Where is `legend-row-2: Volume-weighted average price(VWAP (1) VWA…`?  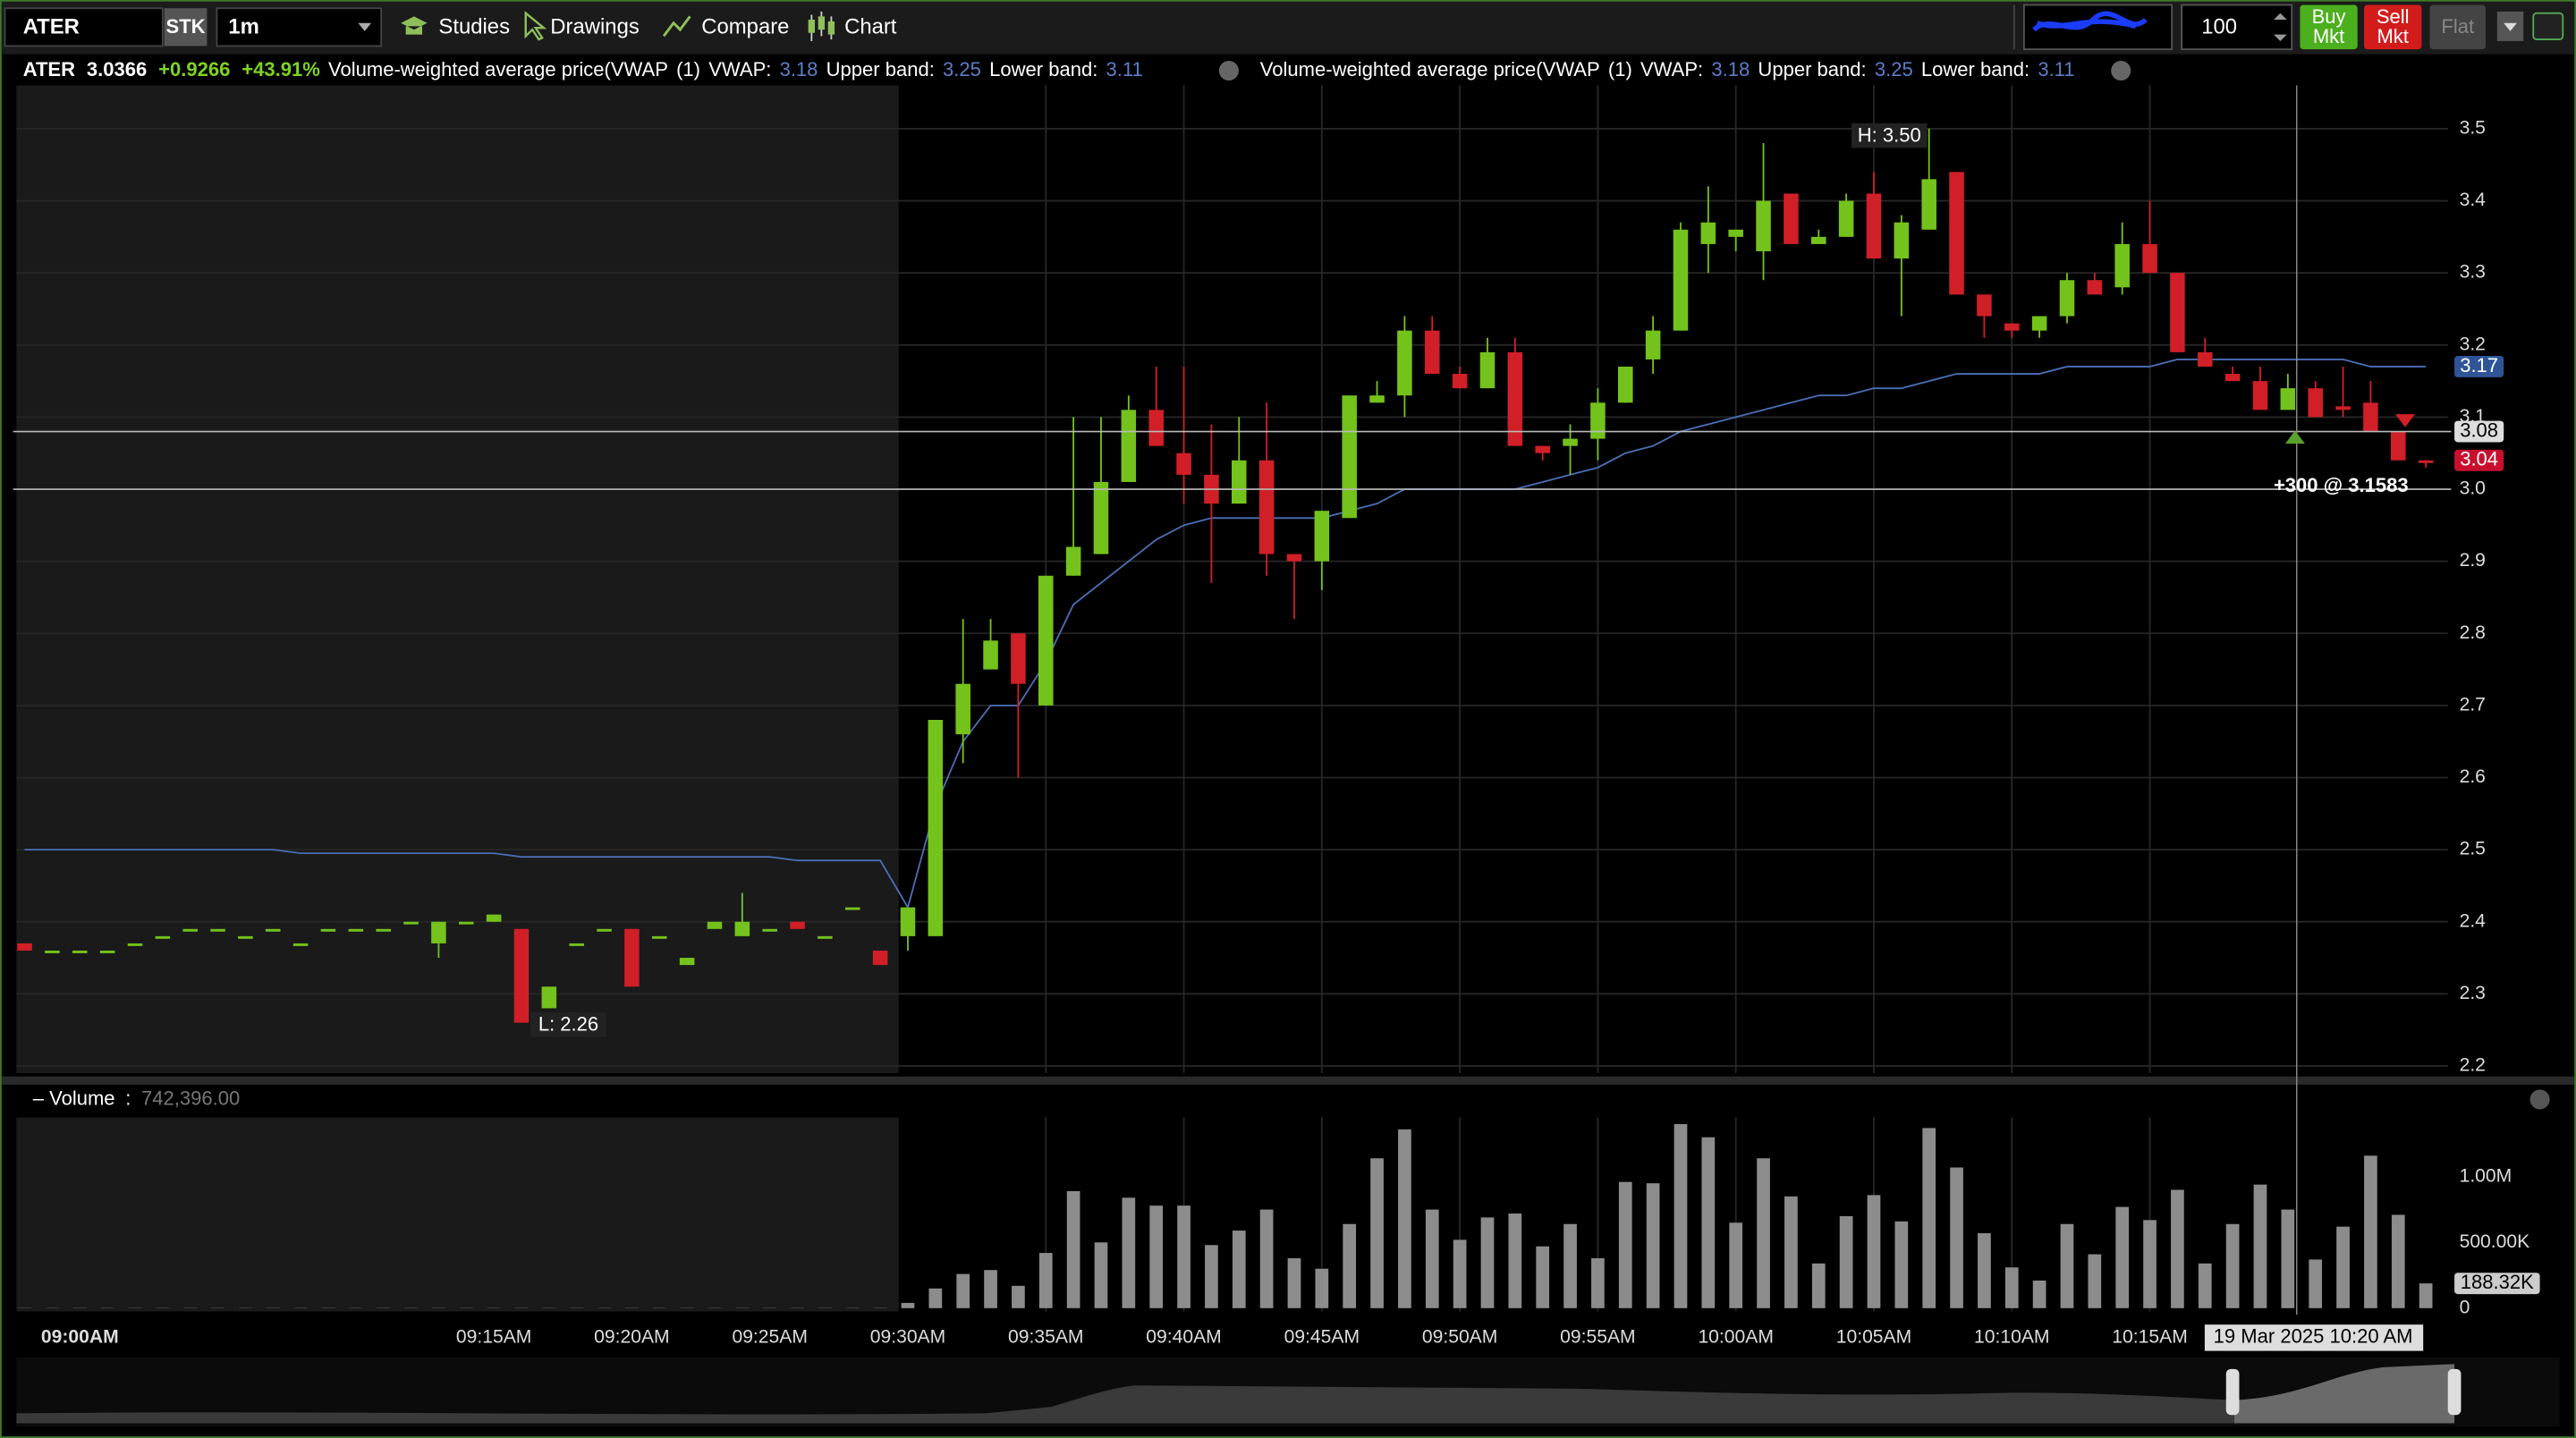 legend-row-2: Volume-weighted average price(VWAP (1) VWA… is located at coordinates (1667, 69).